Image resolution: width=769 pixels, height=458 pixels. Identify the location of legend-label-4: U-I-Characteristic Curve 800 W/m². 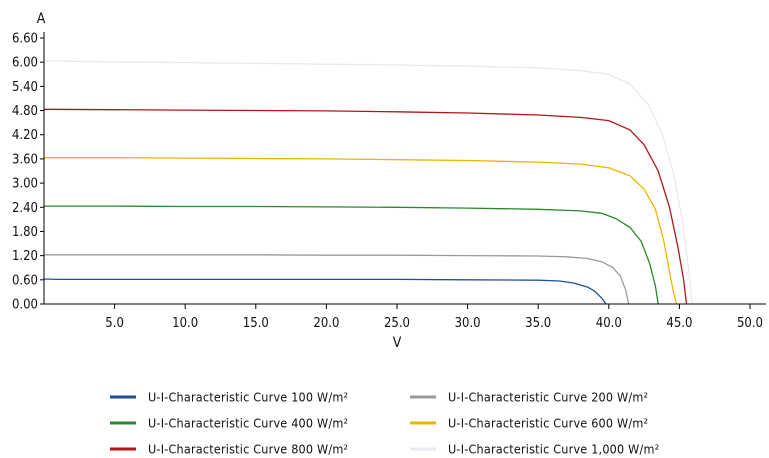
(248, 449).